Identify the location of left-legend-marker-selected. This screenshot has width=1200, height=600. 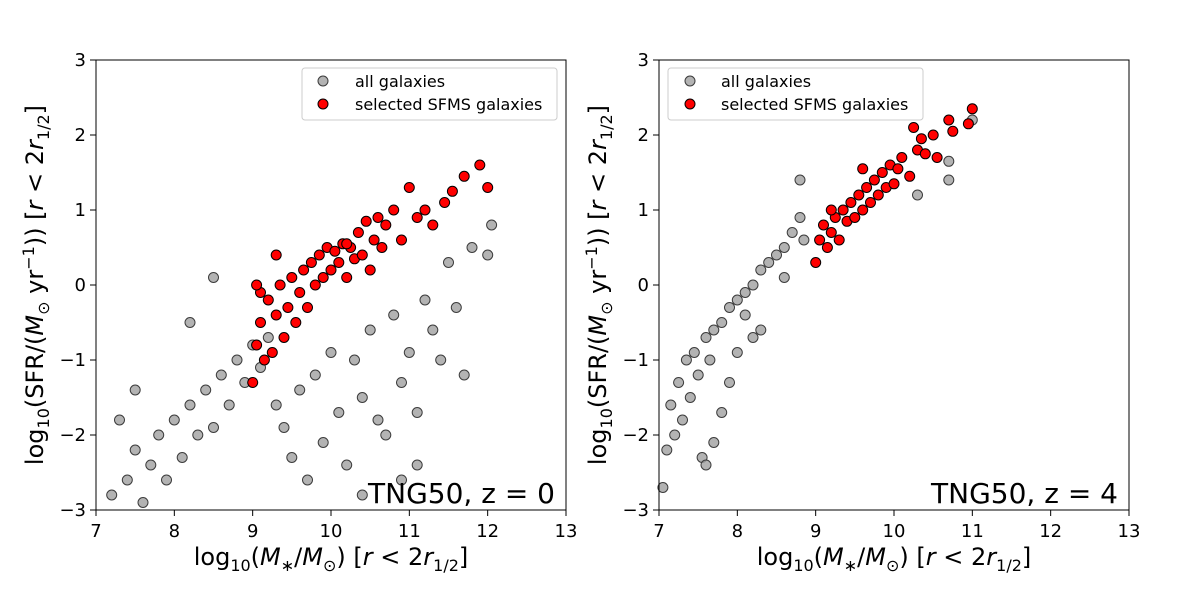
(323, 104).